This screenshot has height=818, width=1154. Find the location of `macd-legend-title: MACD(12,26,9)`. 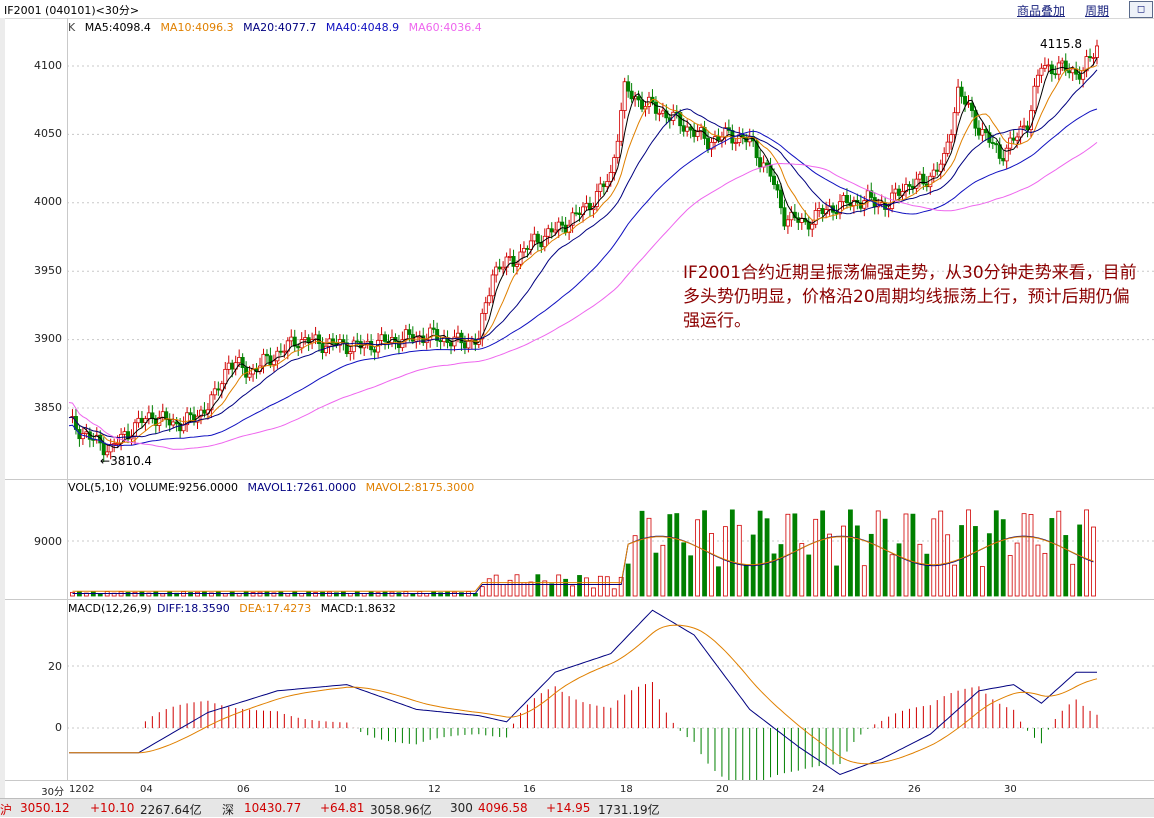

macd-legend-title: MACD(12,26,9) is located at coordinates (110, 608).